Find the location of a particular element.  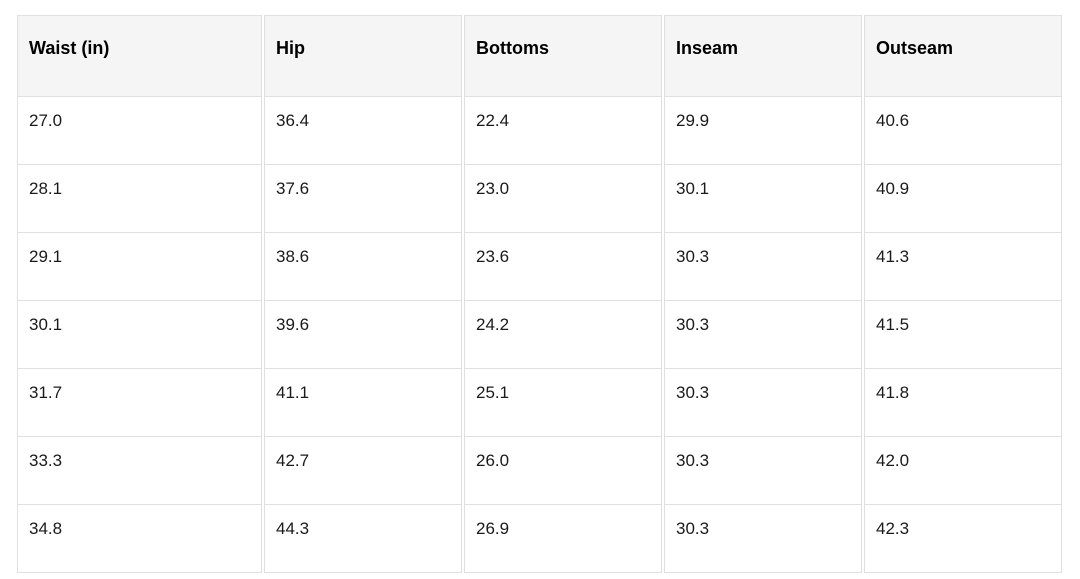

table-cell: 41.5 is located at coordinates (963, 335).